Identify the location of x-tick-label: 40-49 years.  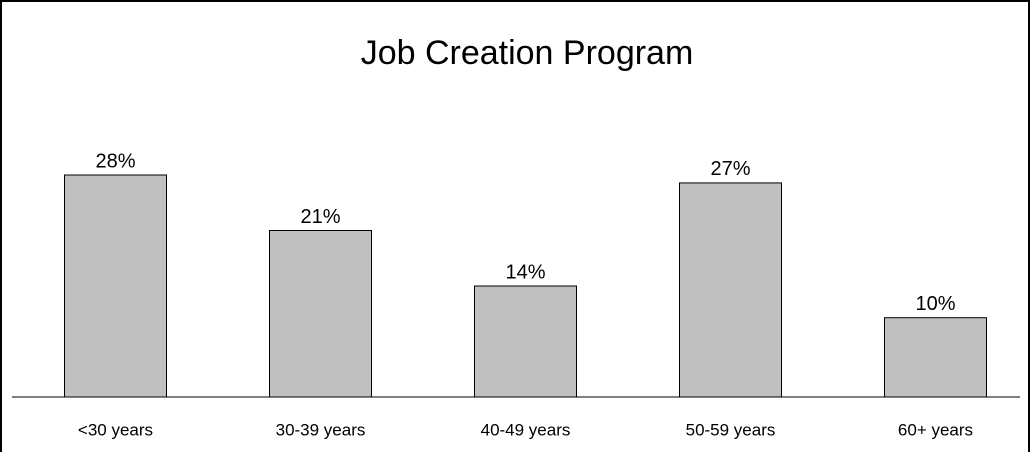
(526, 429).